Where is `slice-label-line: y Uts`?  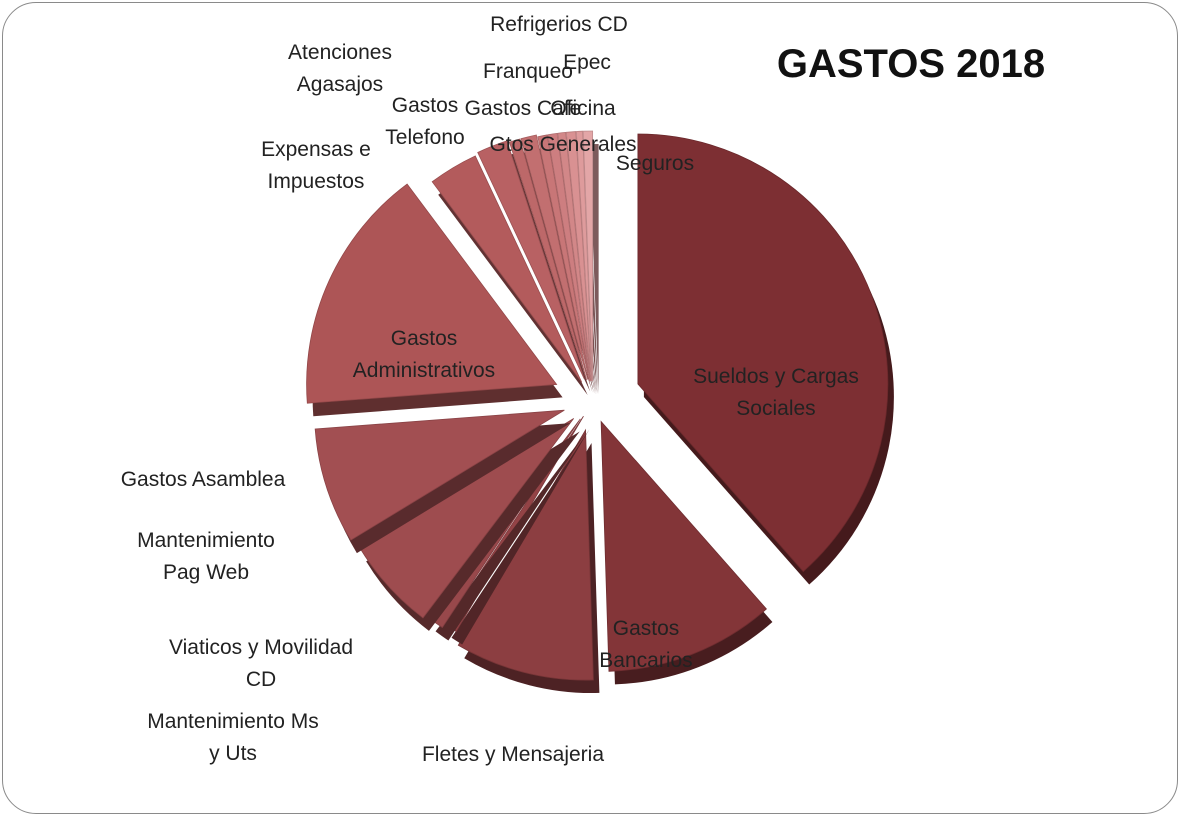 slice-label-line: y Uts is located at coordinates (233, 753).